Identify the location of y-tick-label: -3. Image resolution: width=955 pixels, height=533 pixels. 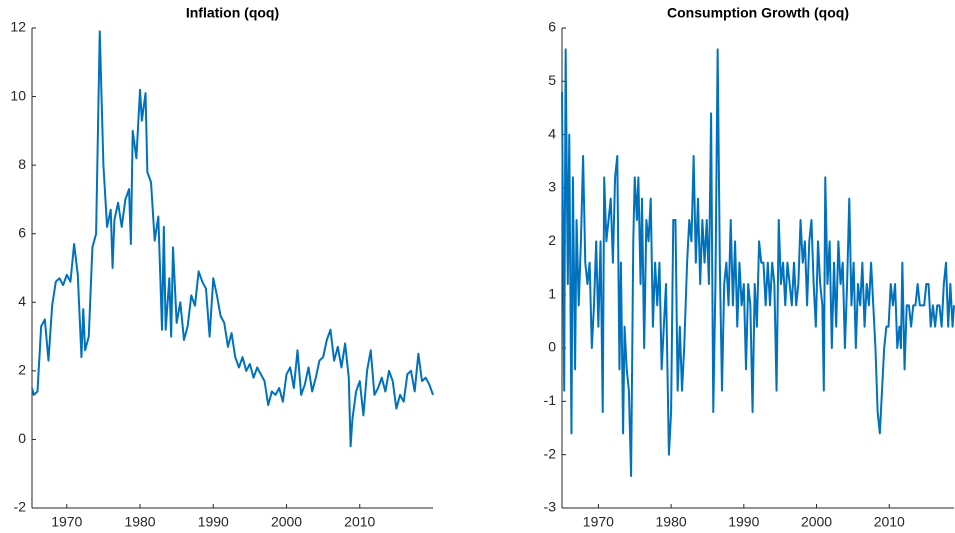
(550, 507).